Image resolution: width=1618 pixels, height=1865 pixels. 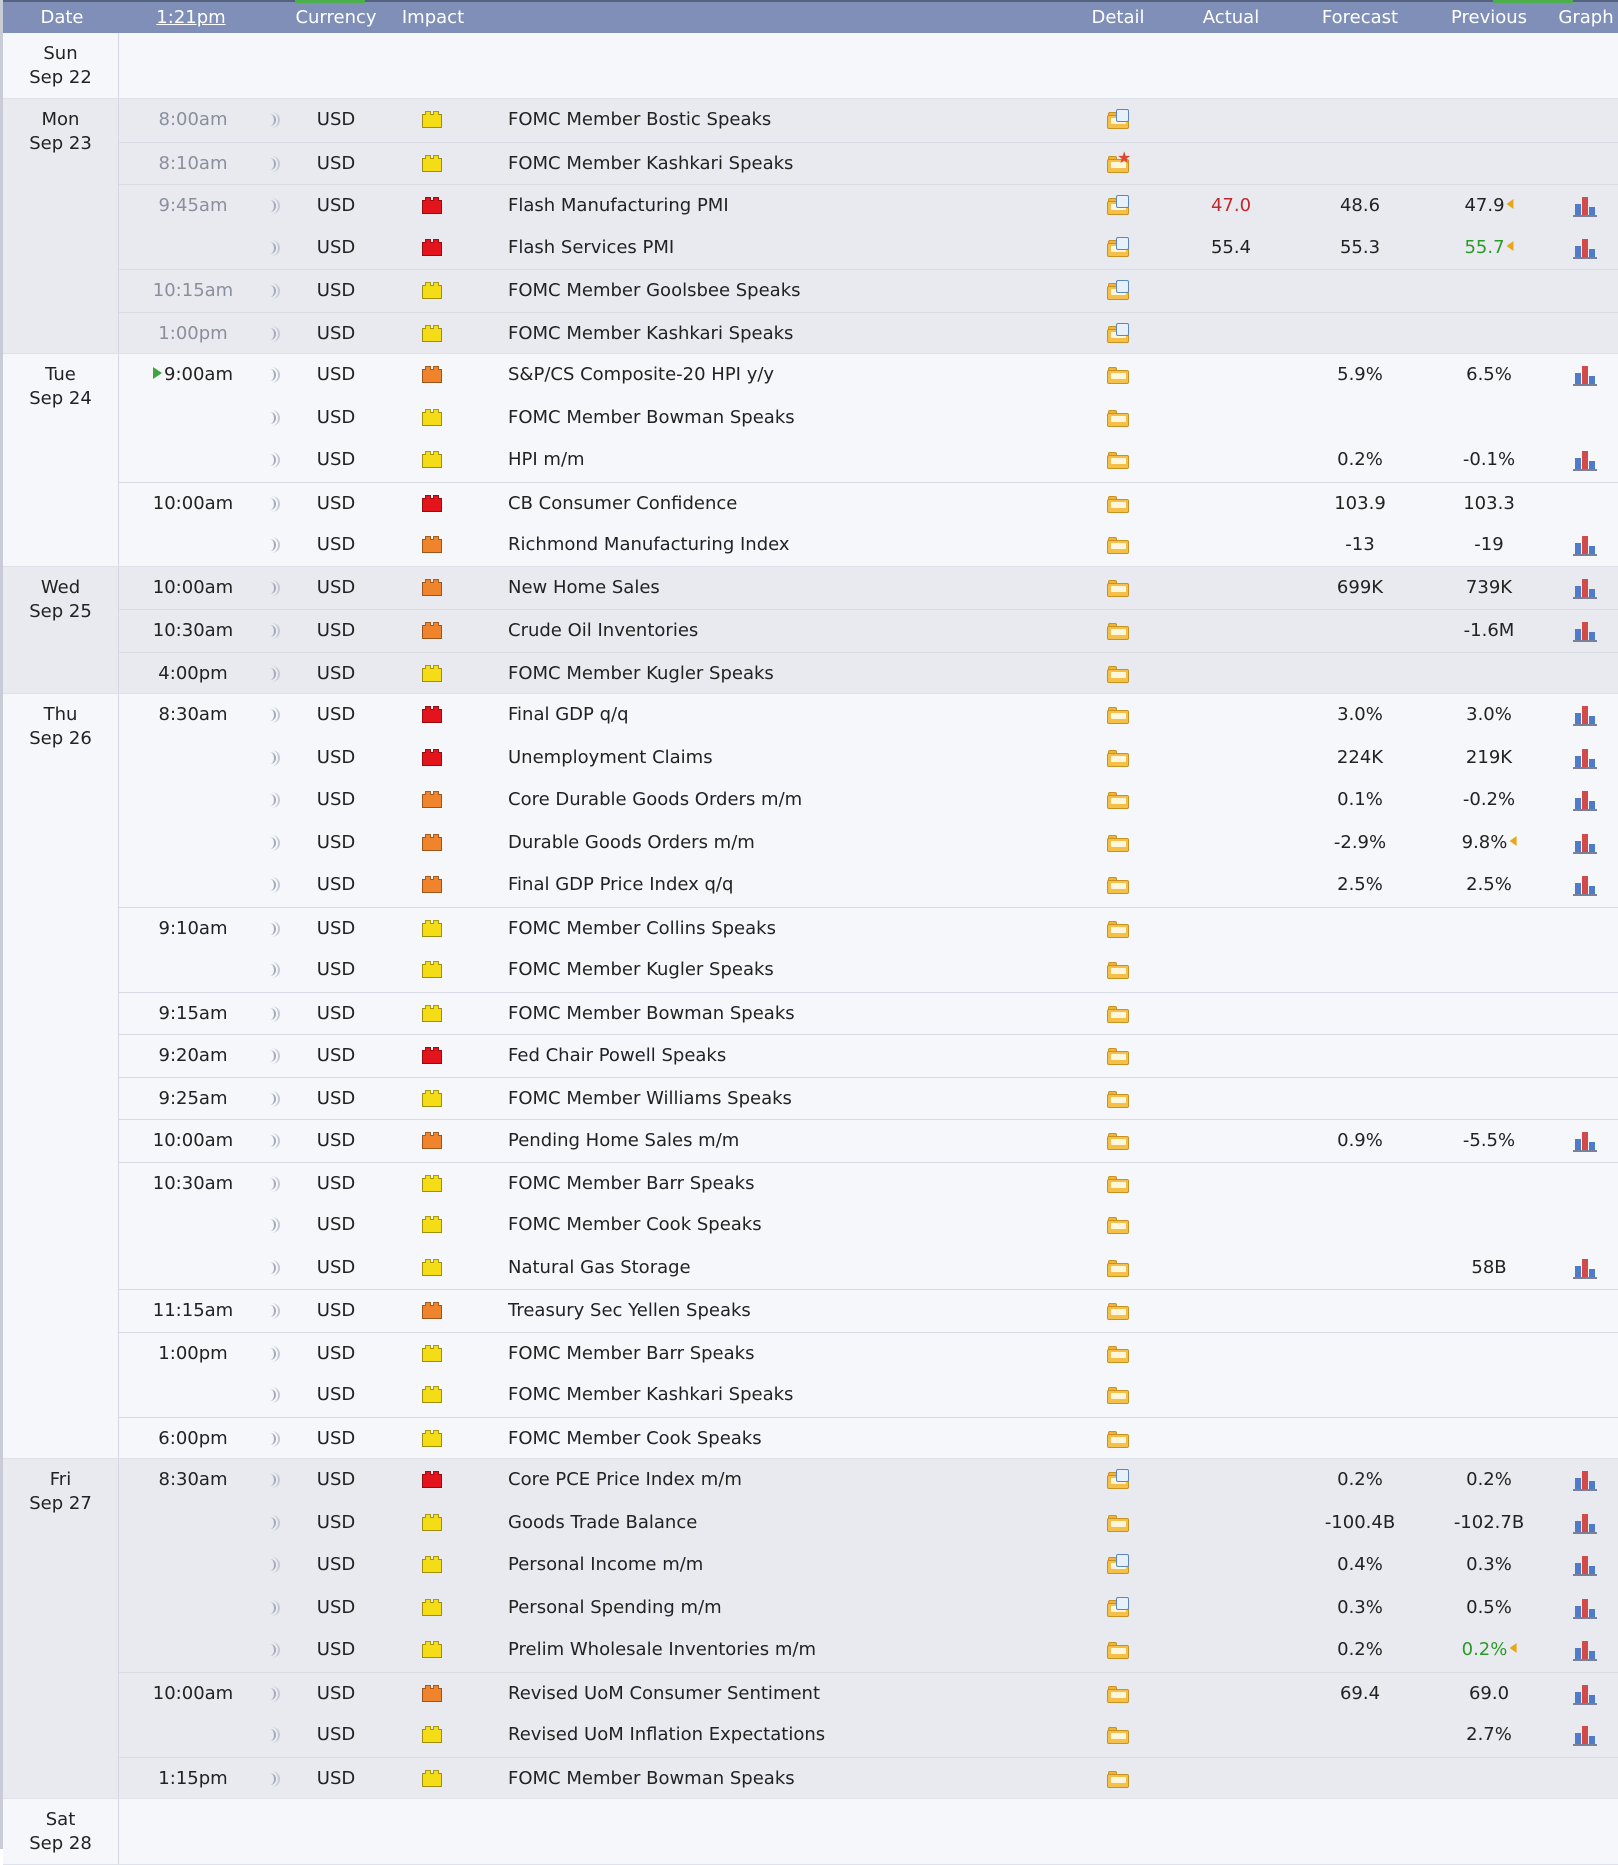 What do you see at coordinates (599, 1267) in the screenshot?
I see `event-title: Natural Gas Storage` at bounding box center [599, 1267].